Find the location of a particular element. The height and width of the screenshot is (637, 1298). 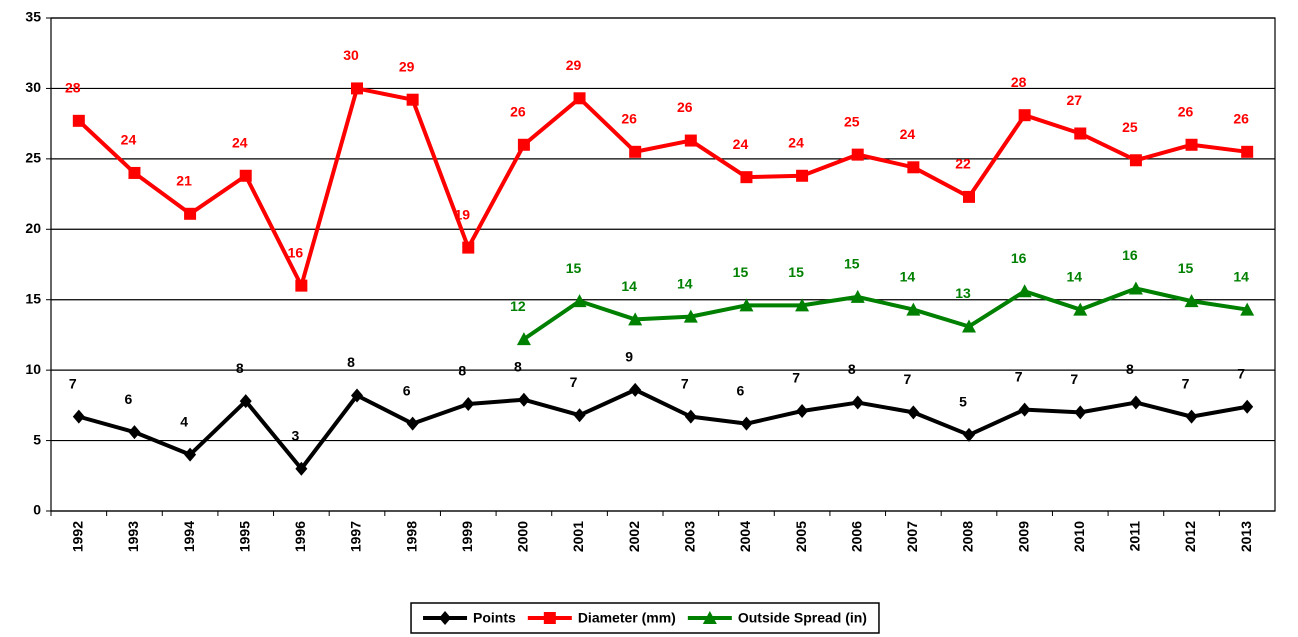

data-label: 4 is located at coordinates (184, 421).